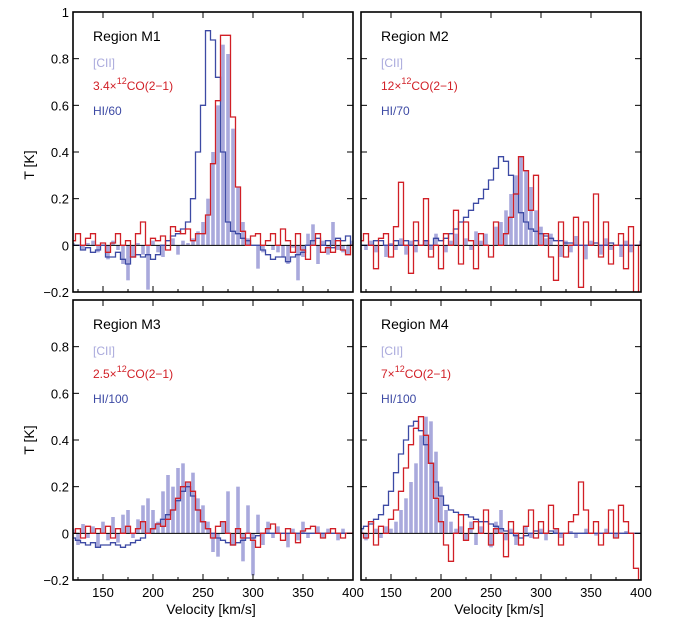  I want to click on x-tick-label: 350, so click(591, 592).